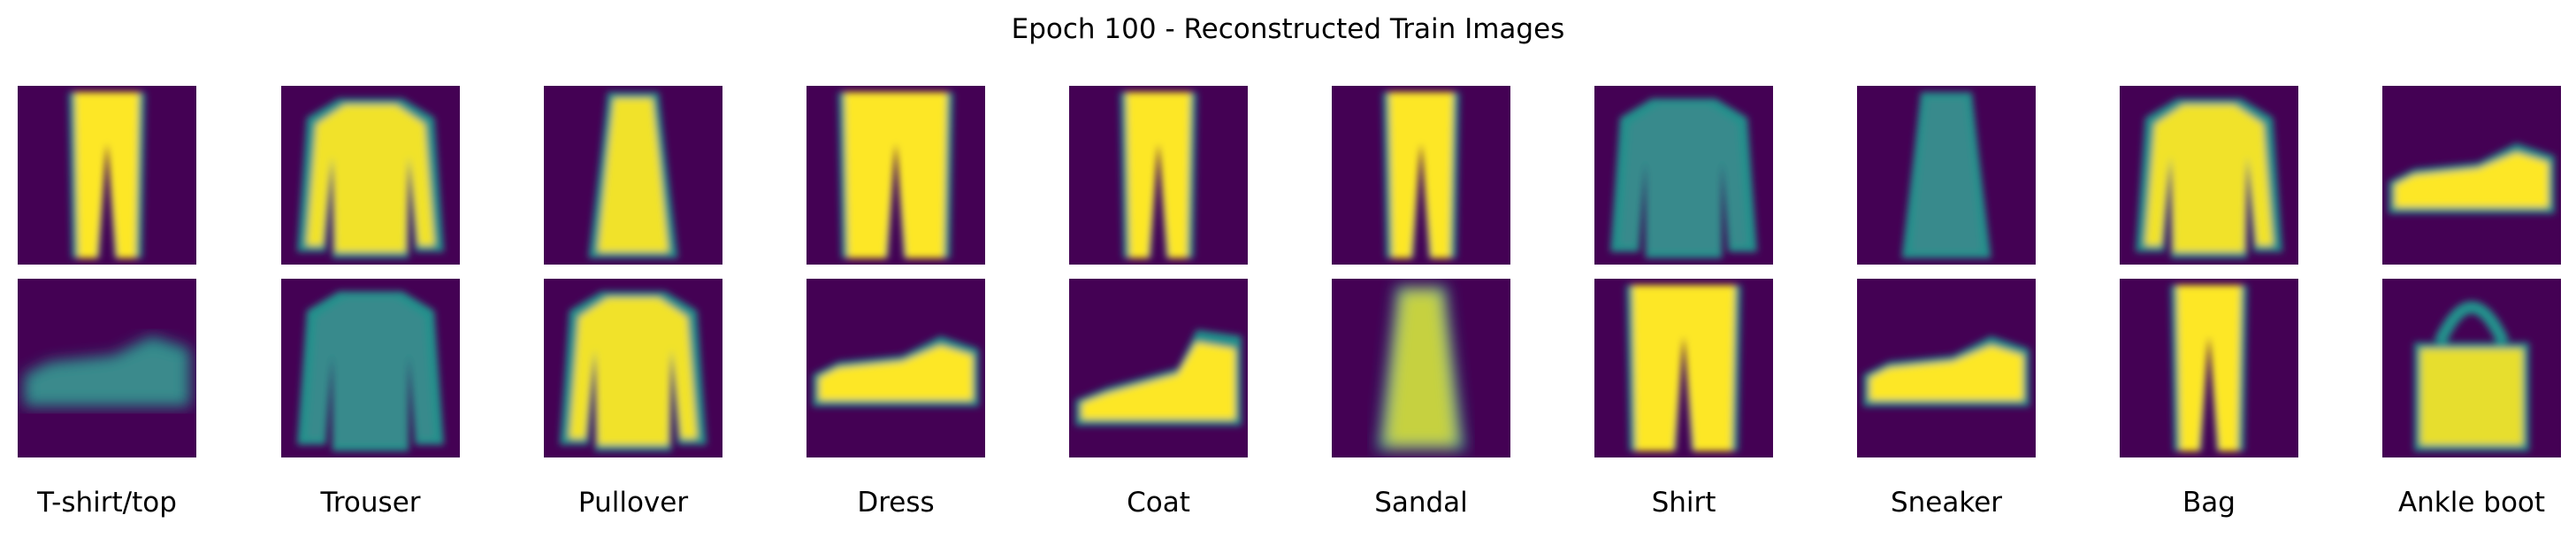  What do you see at coordinates (371, 503) in the screenshot?
I see `class-label: Trouser` at bounding box center [371, 503].